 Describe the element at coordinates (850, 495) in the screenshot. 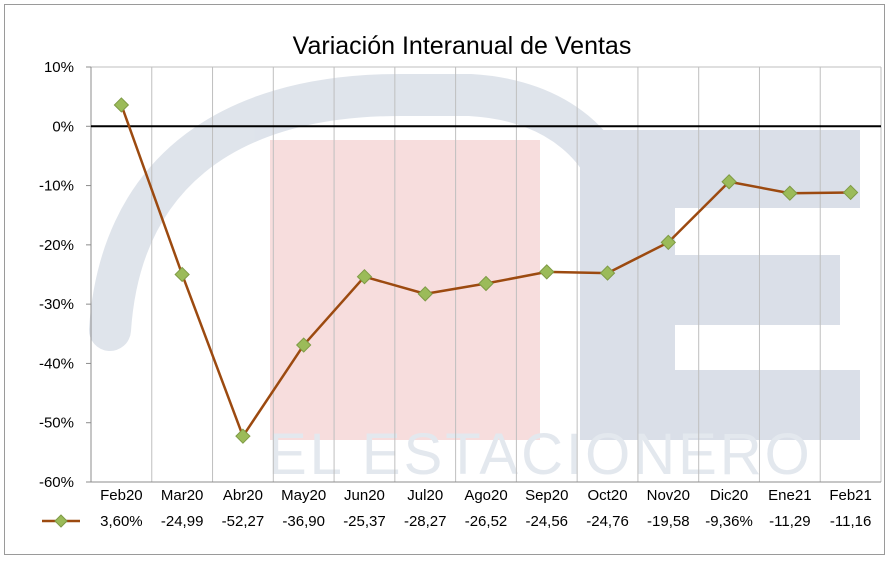

I see `x-tick-label: Feb21` at that location.